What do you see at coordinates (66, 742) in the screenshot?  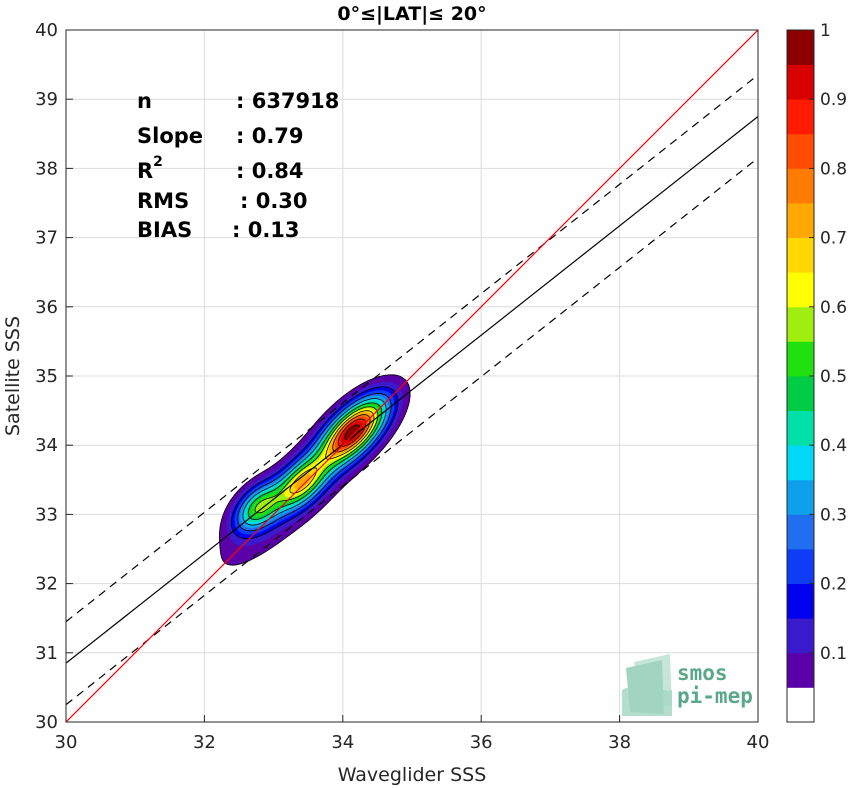 I see `x-tick-label: 30` at bounding box center [66, 742].